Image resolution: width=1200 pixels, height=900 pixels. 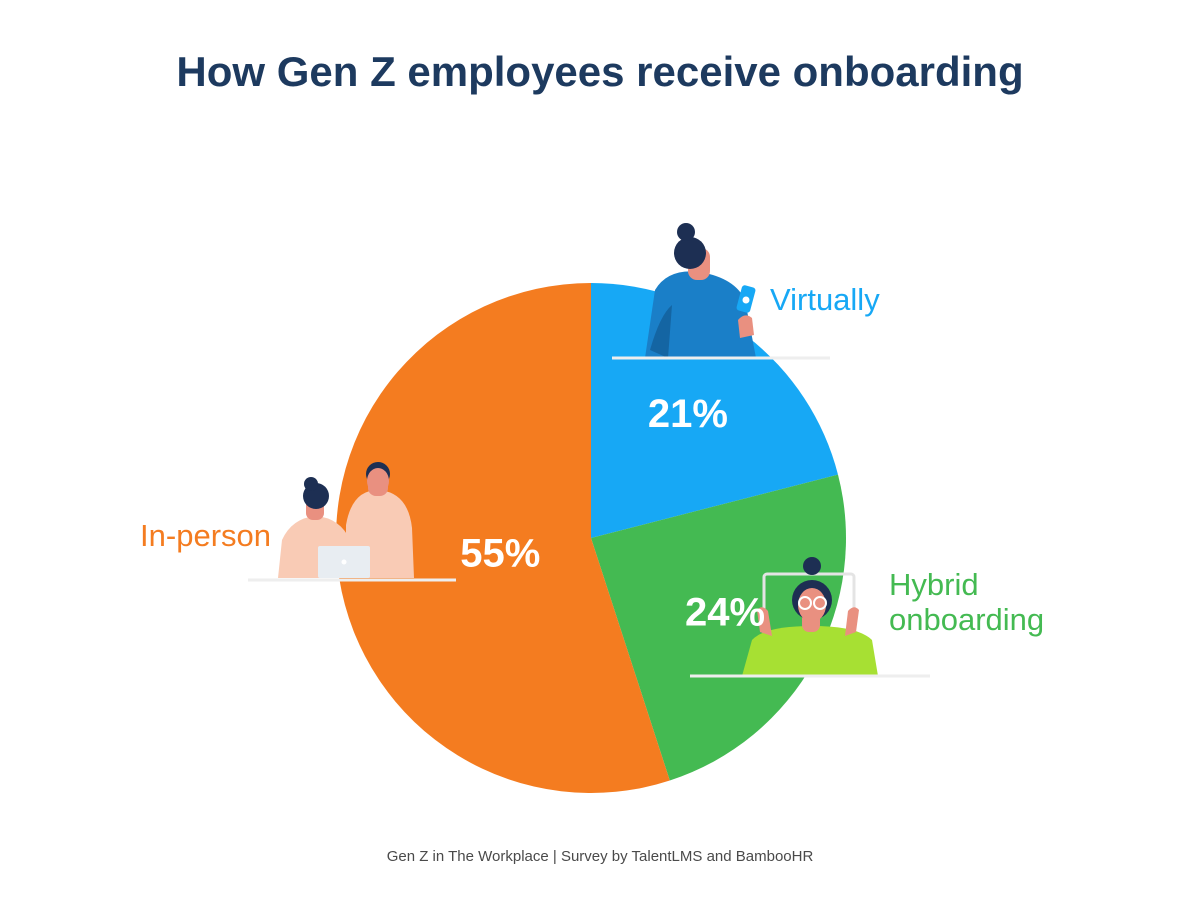 What do you see at coordinates (688, 414) in the screenshot?
I see `slice-value-label: 21%` at bounding box center [688, 414].